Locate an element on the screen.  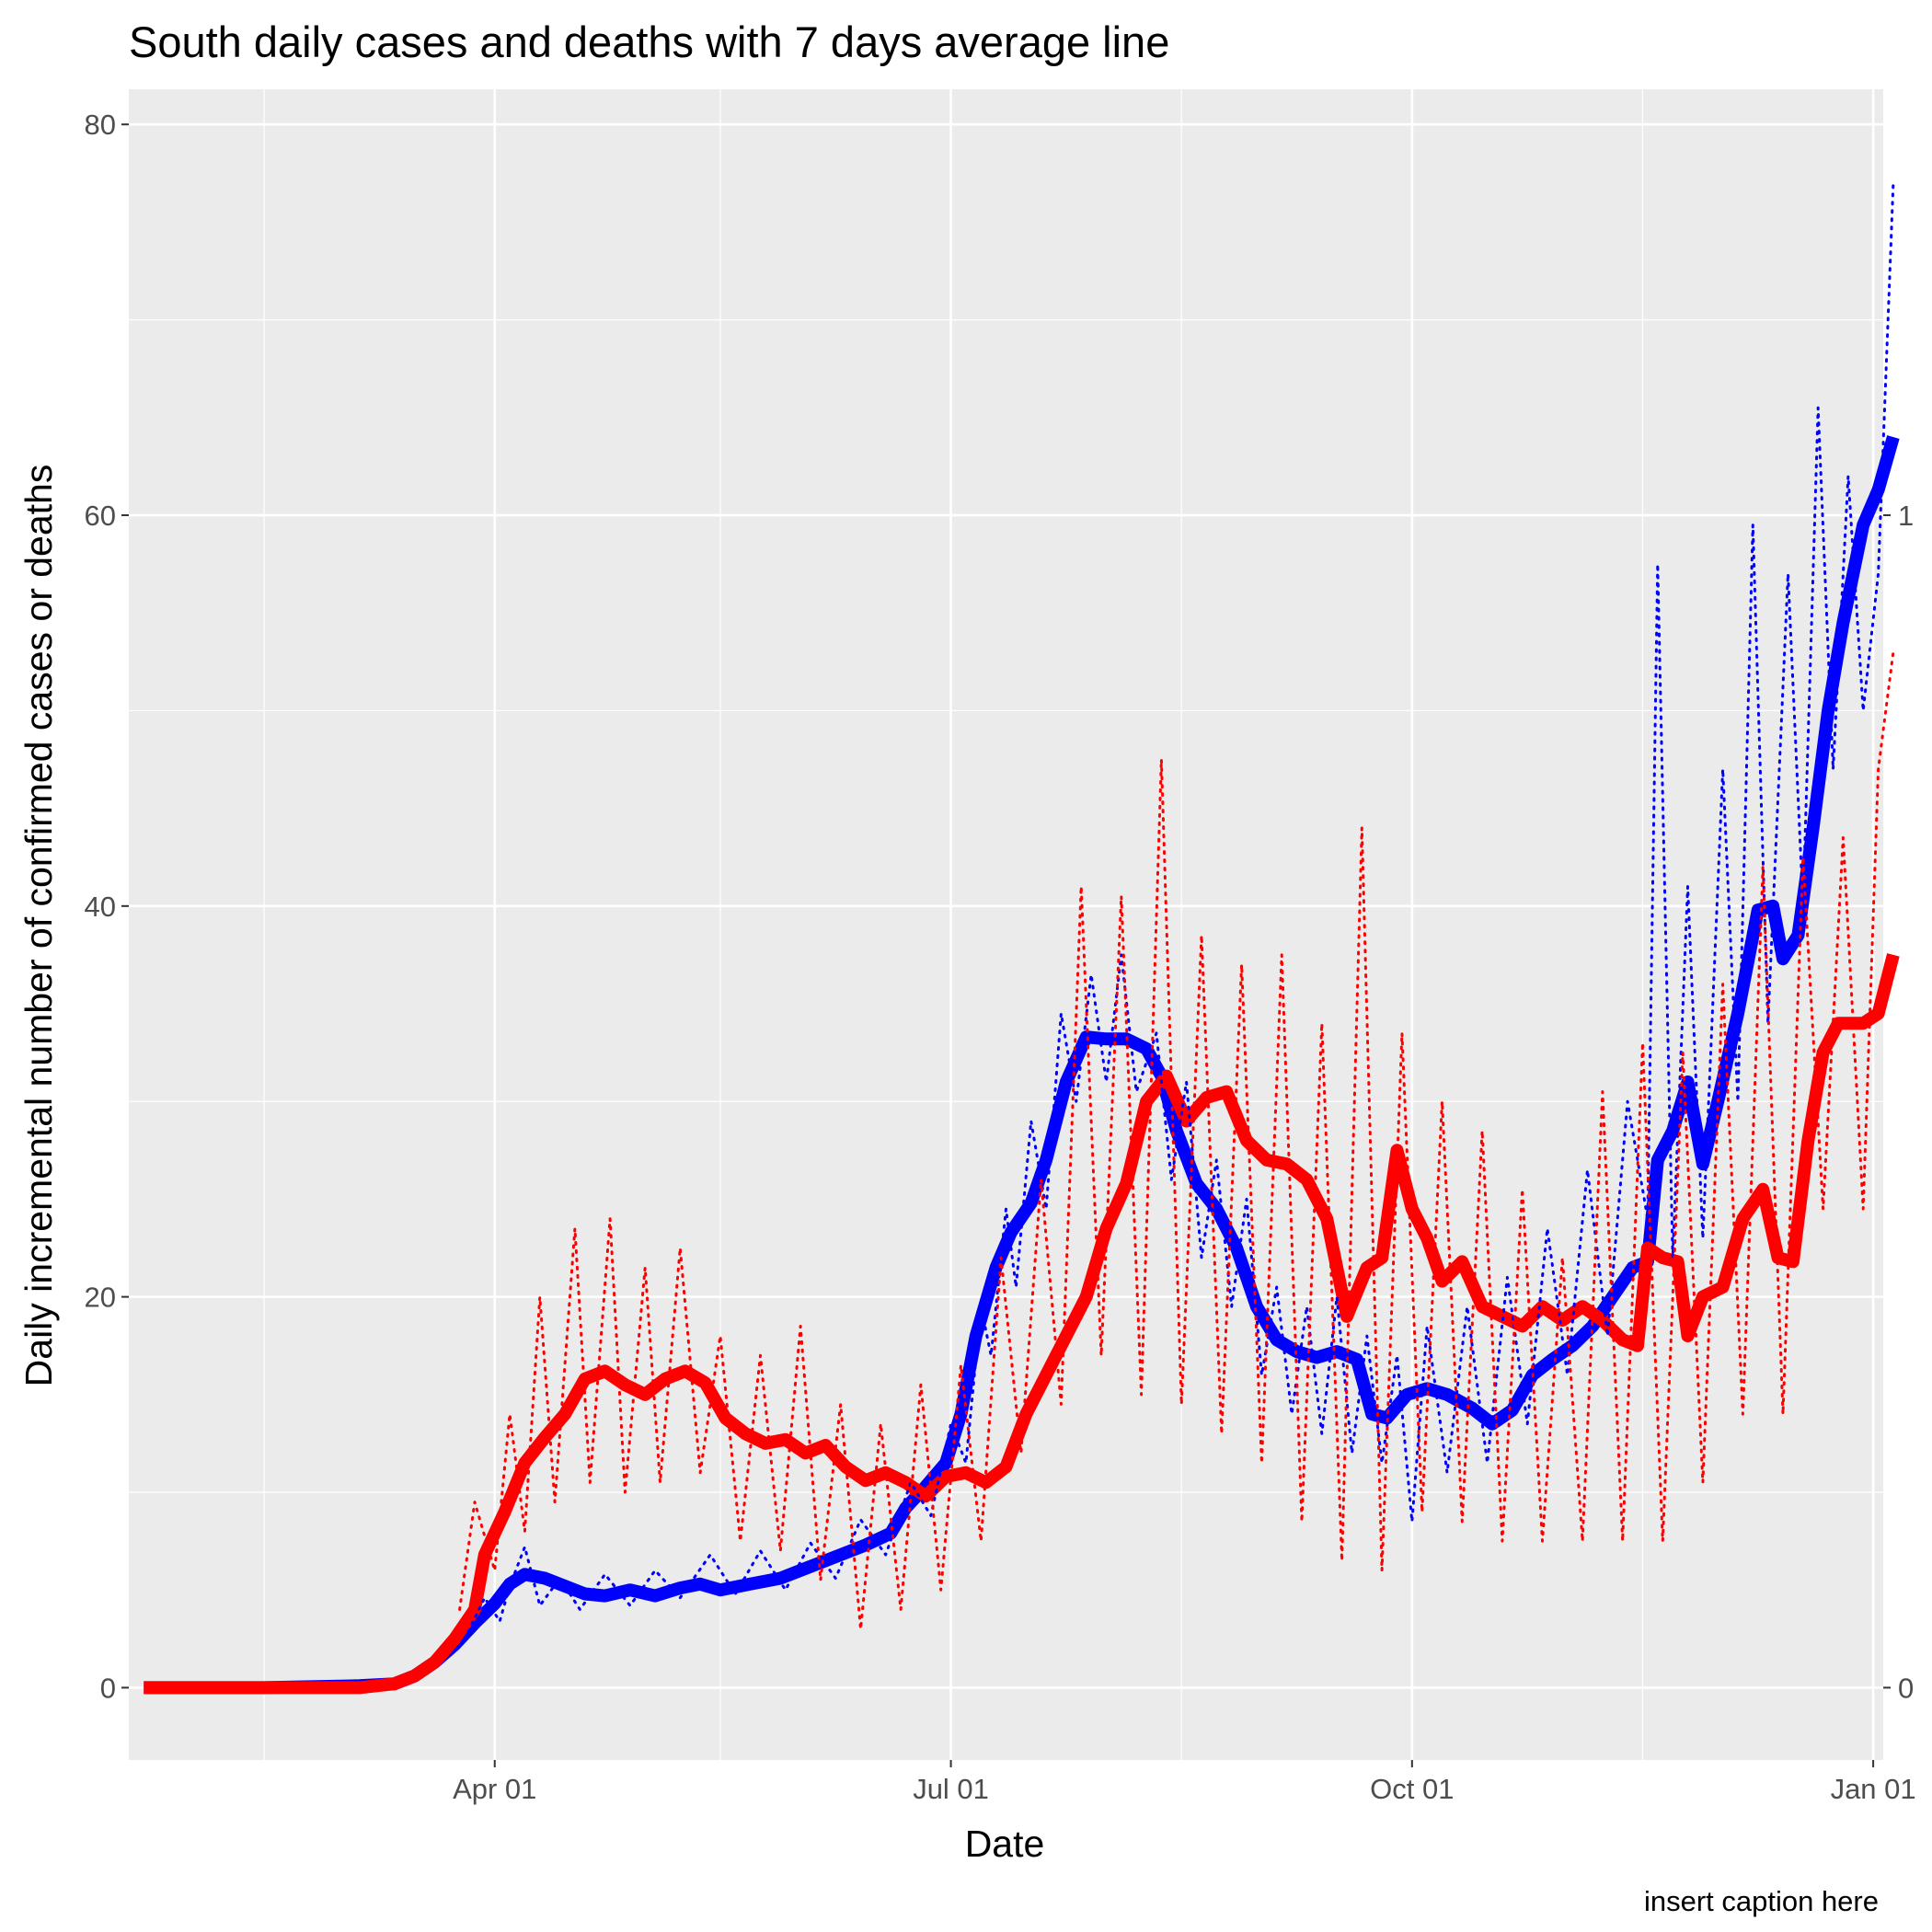
x-axis-title: Date is located at coordinates (1005, 1844).